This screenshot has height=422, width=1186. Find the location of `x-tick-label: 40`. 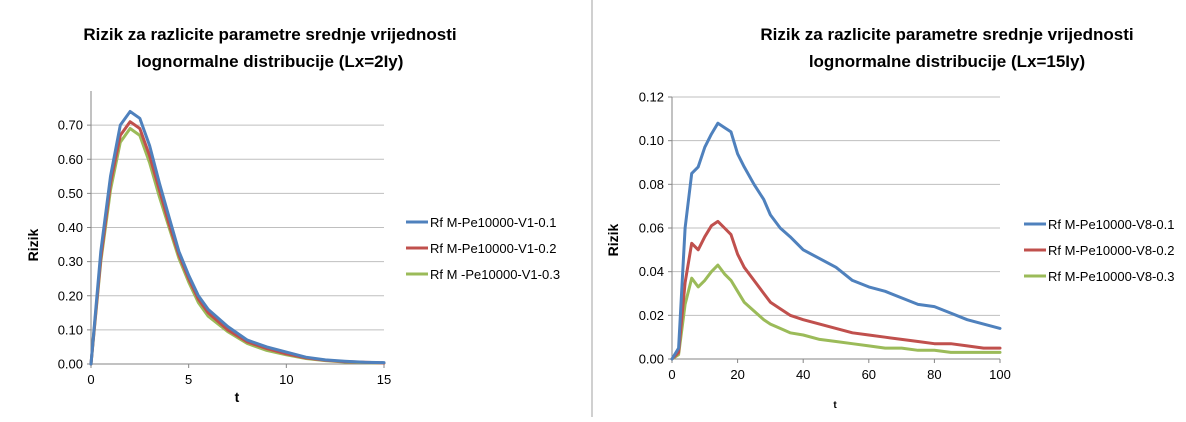

x-tick-label: 40 is located at coordinates (803, 374).